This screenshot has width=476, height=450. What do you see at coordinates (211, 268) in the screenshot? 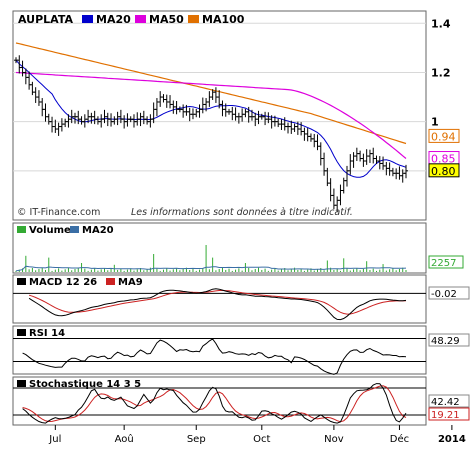
I see `volume-ma20-line` at bounding box center [211, 268].